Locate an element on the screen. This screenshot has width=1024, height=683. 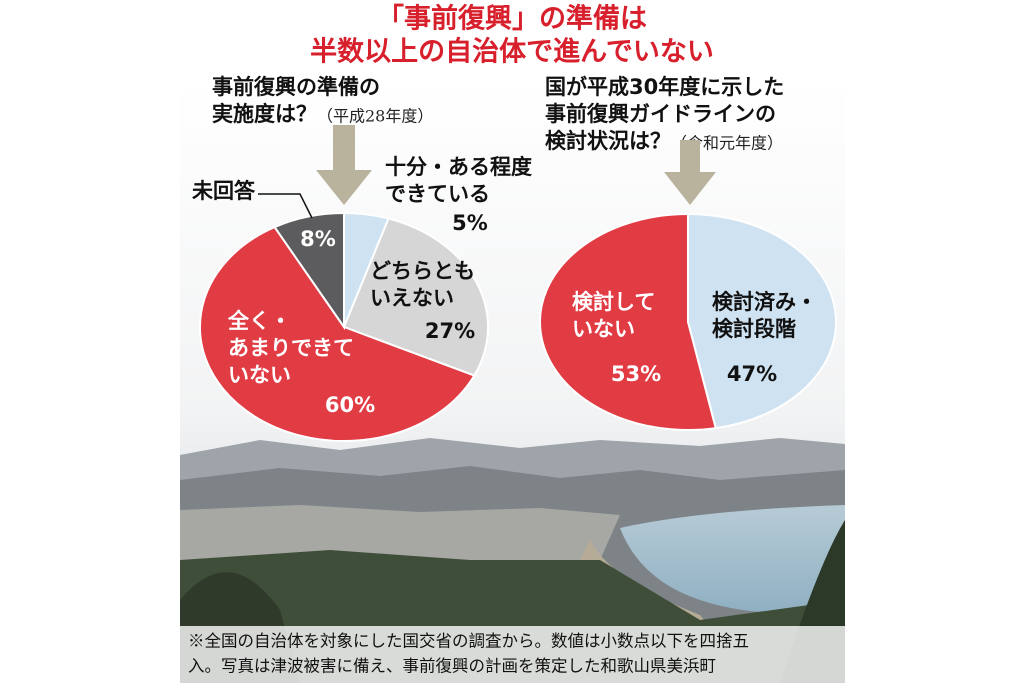
value-label: 27% is located at coordinates (450, 331).